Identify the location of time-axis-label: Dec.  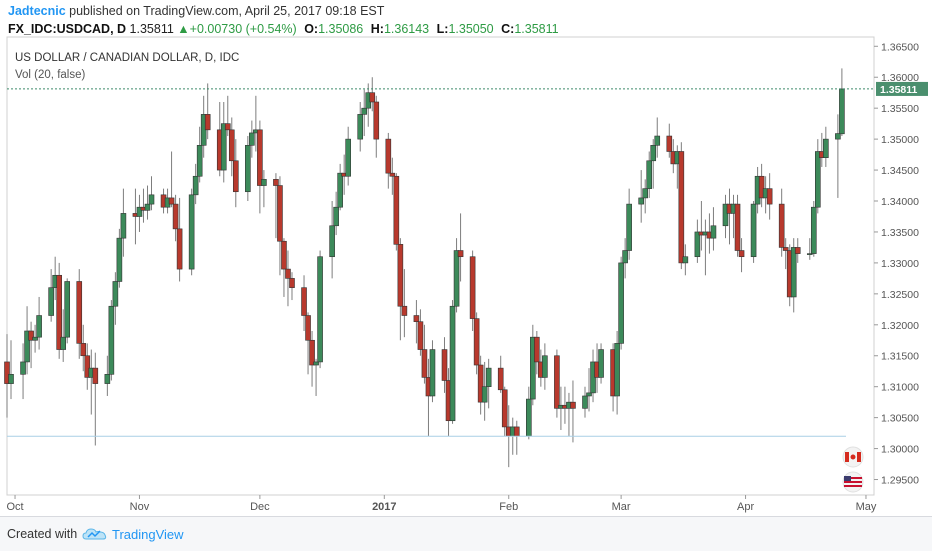
(260, 507).